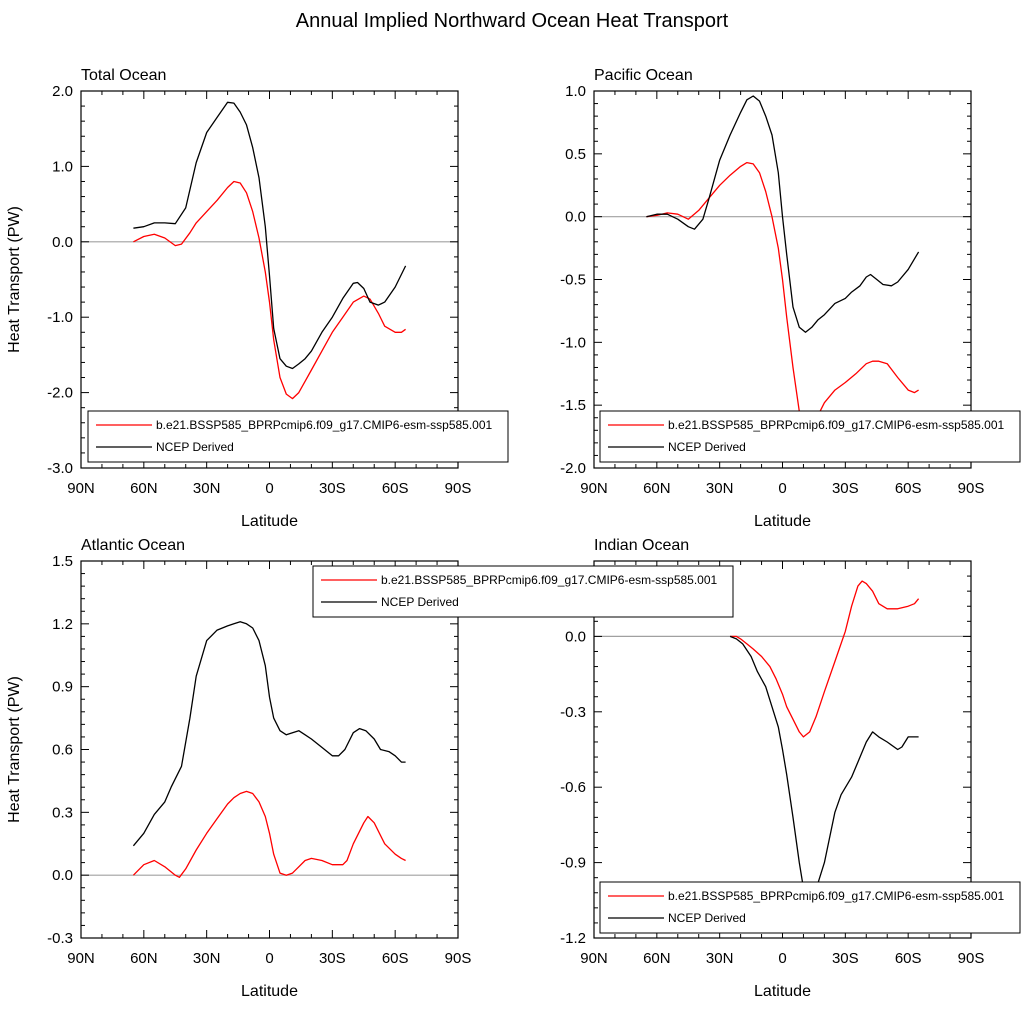 This screenshot has width=1024, height=1024. What do you see at coordinates (62, 750) in the screenshot?
I see `y-tick-label: 0.6` at bounding box center [62, 750].